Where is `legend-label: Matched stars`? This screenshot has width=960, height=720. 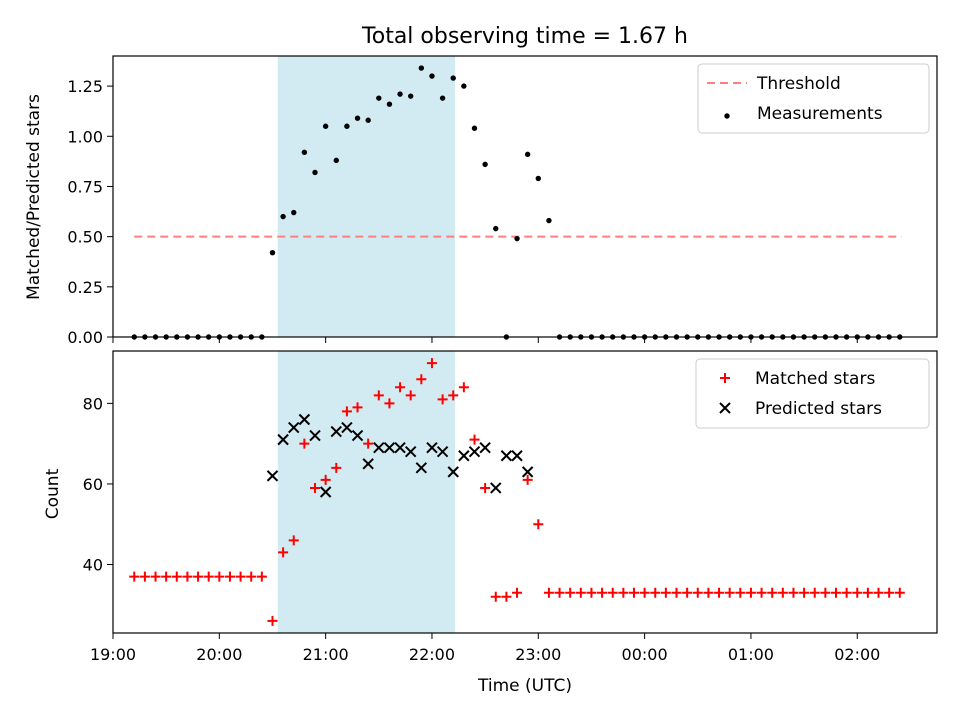 legend-label: Matched stars is located at coordinates (815, 379).